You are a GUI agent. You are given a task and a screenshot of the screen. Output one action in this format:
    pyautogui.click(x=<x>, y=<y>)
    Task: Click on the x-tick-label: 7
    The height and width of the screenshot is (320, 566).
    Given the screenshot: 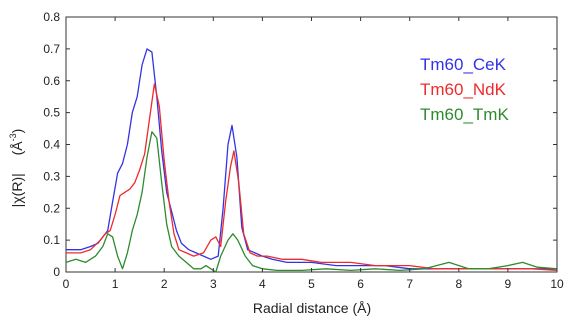 What is the action you would take?
    pyautogui.click(x=409, y=284)
    